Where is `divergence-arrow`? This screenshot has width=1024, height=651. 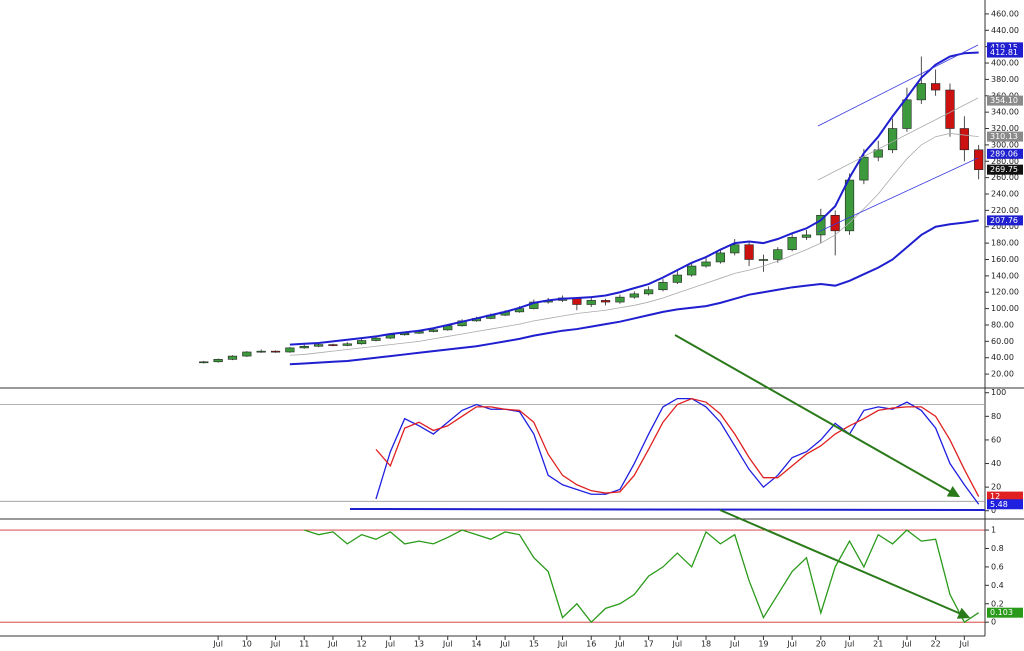
divergence-arrow is located at coordinates (817, 416).